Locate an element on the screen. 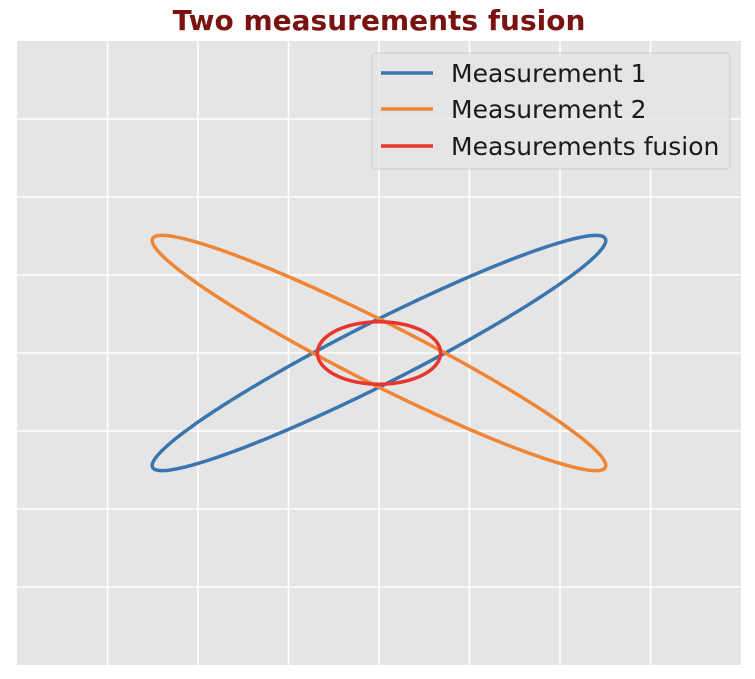 The image size is (755, 679). legend-box is located at coordinates (551, 111).